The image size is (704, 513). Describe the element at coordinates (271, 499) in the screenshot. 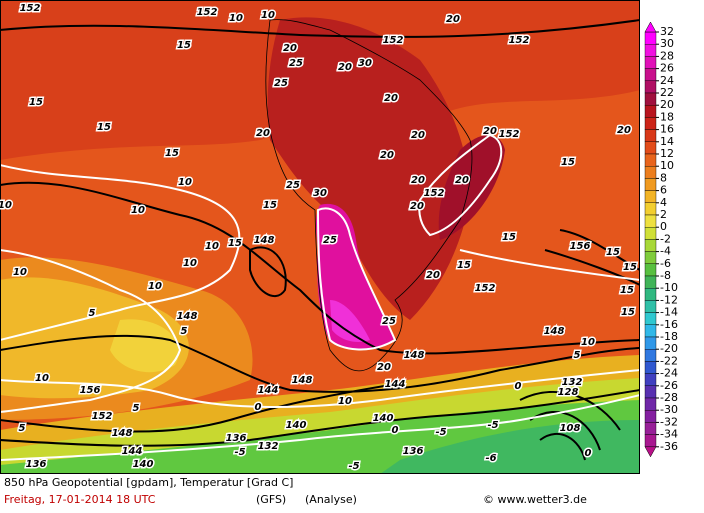

I see `footer-model: (GFS)` at that location.